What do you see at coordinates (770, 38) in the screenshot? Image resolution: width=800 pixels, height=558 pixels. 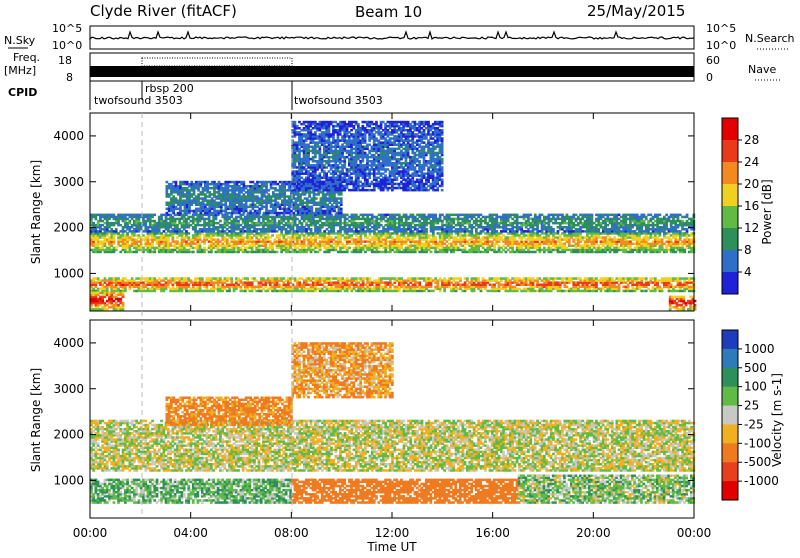 I see `nsearch-label: N.Search` at bounding box center [770, 38].